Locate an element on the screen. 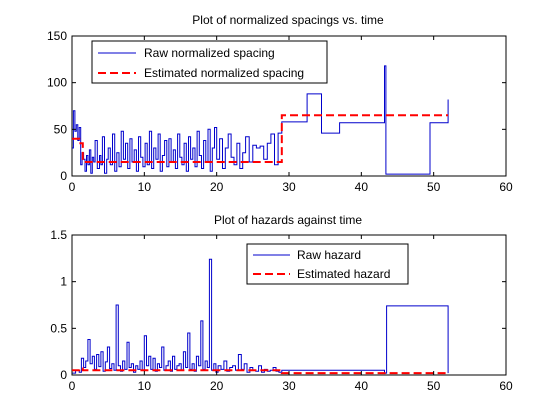 This screenshot has width=560, height=420. plot-title: Plot of normalized spacings vs. time is located at coordinates (288, 20).